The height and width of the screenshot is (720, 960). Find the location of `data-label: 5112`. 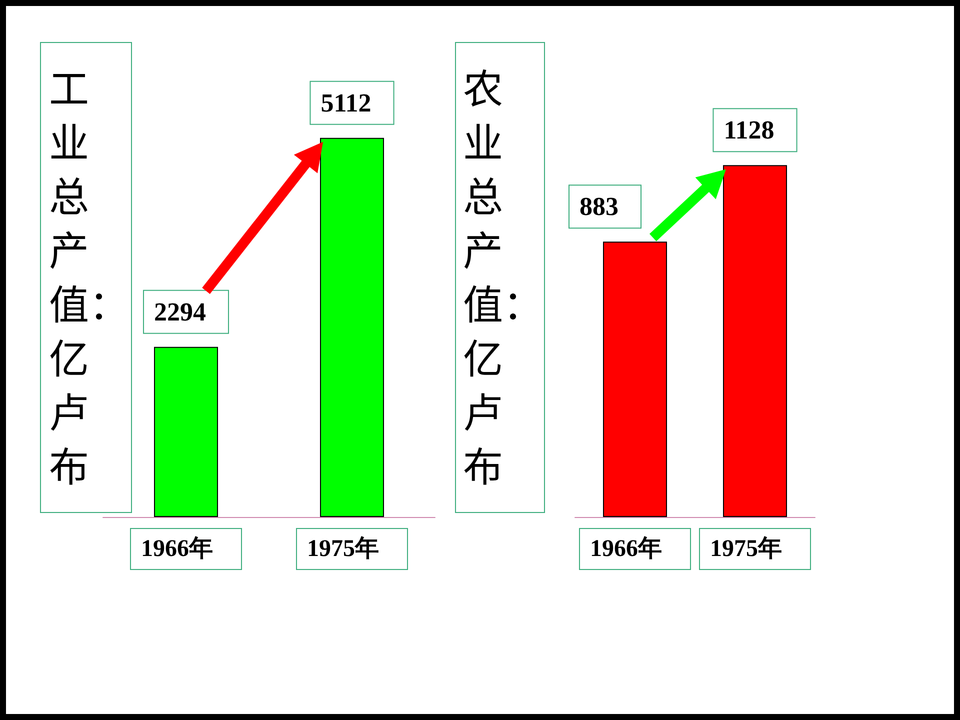

data-label: 5112 is located at coordinates (346, 103).